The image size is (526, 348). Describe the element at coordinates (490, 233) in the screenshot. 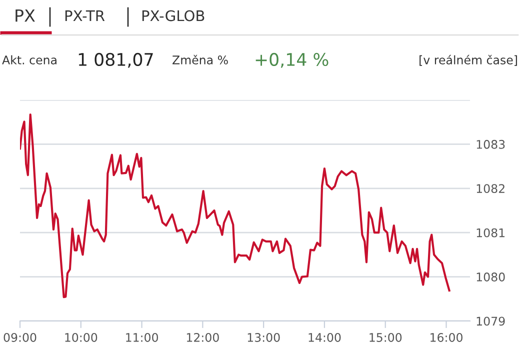

I see `y-tick-label: 1081` at that location.